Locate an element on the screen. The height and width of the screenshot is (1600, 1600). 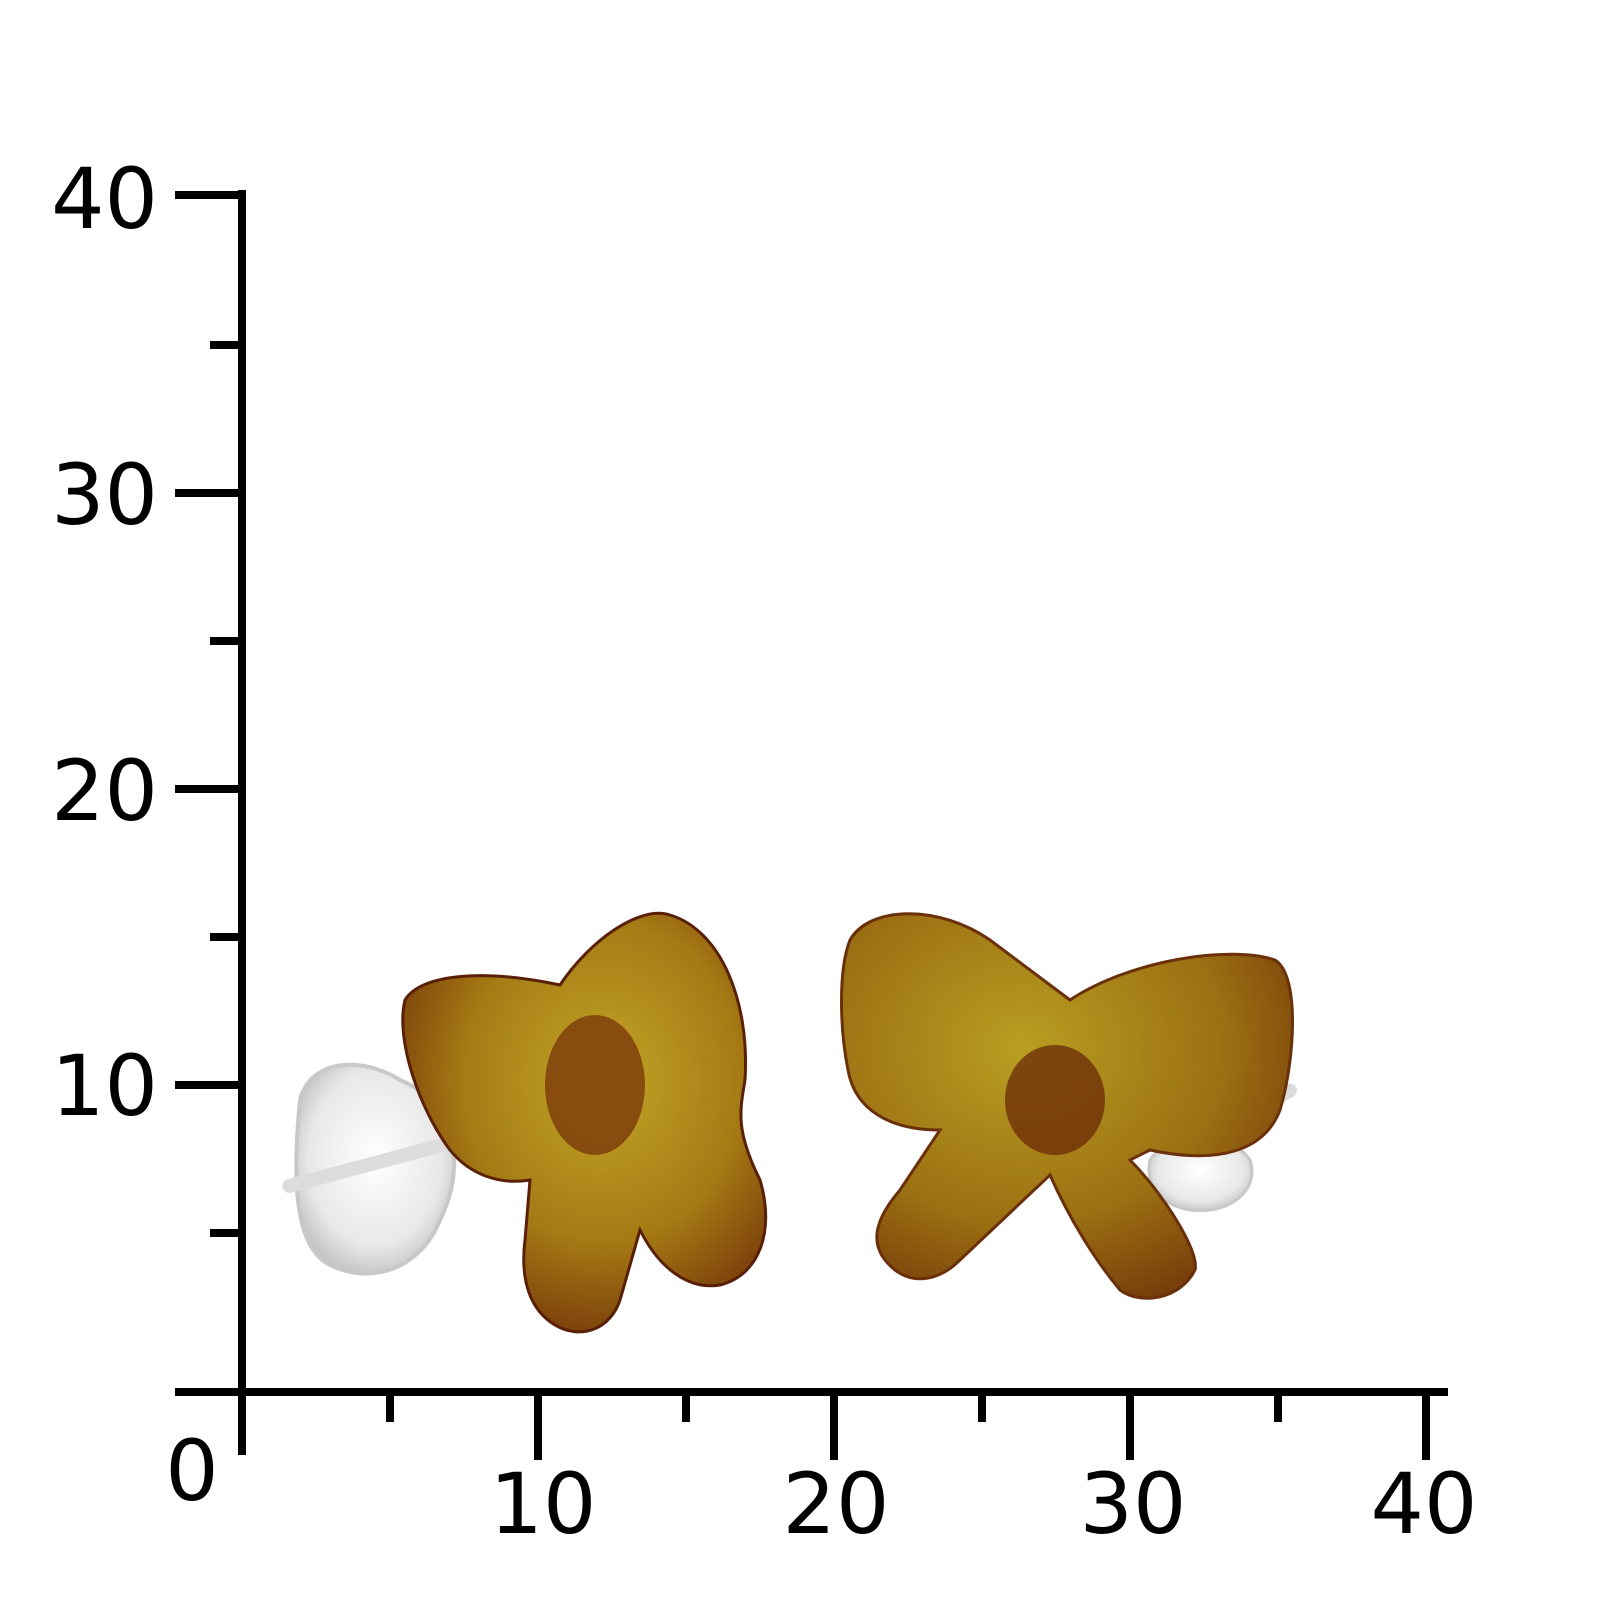
earring-left is located at coordinates (525, 1122).